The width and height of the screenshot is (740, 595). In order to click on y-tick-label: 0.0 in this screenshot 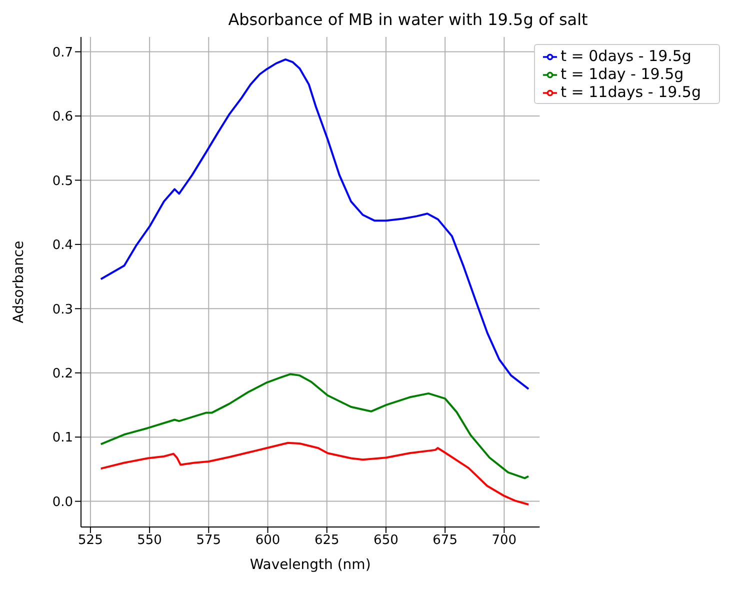, I will do `click(62, 502)`.